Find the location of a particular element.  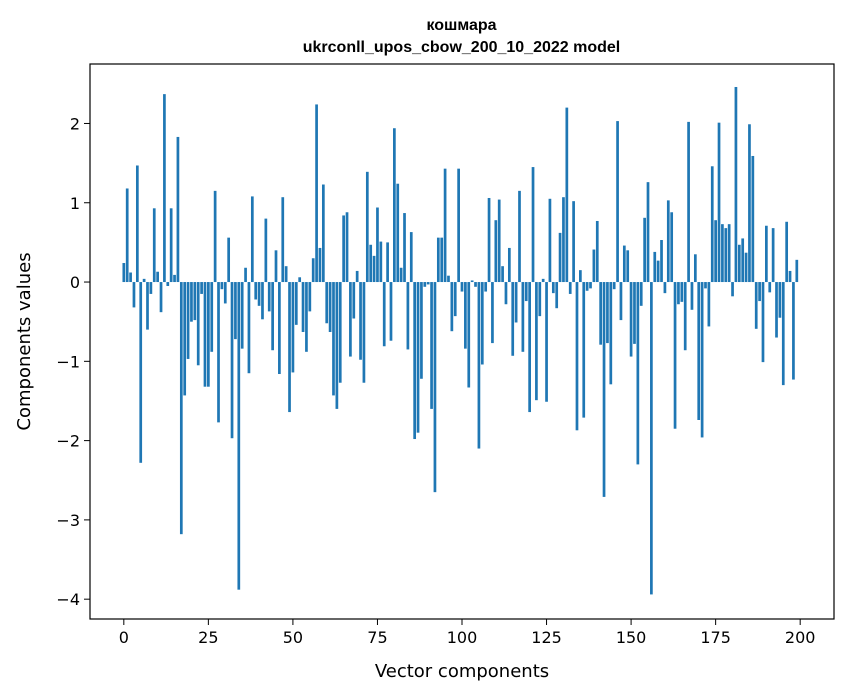

x-tick-label: 25 is located at coordinates (208, 637).